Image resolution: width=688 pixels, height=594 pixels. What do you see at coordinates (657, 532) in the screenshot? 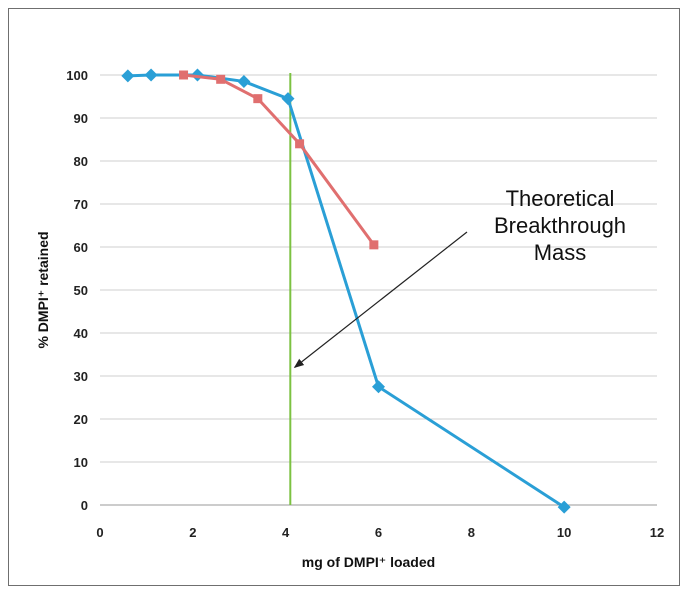
I see `x-tick-label: 12` at bounding box center [657, 532].